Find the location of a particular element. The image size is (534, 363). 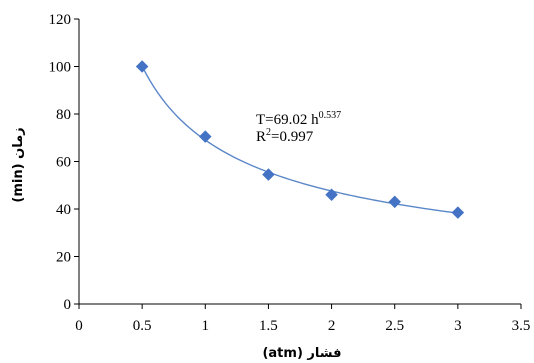

x-tick-label: 0 is located at coordinates (79, 326).